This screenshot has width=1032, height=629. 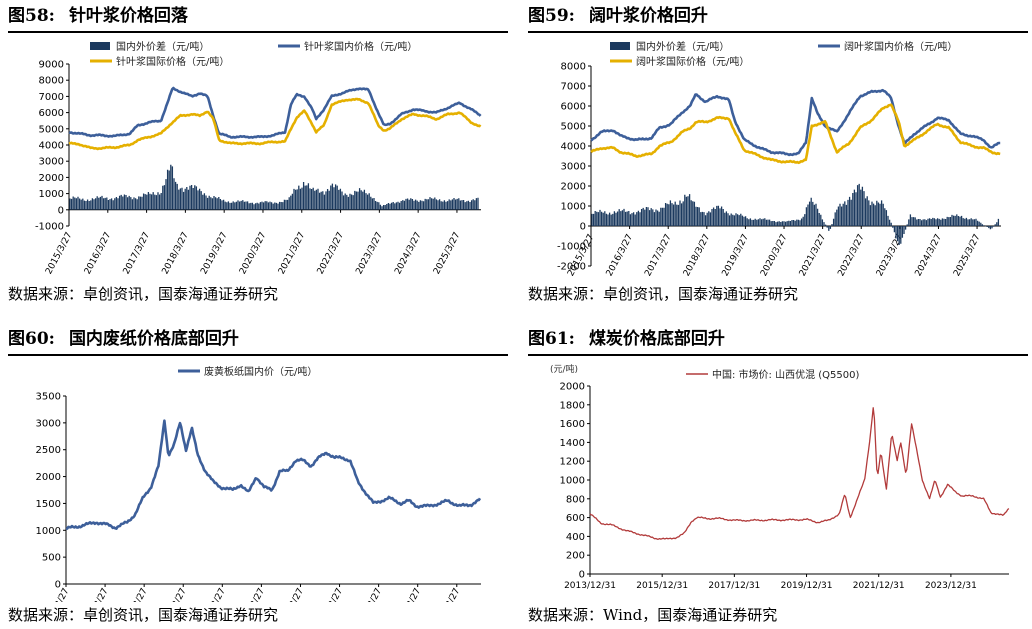 I want to click on y-tick-label: 500, so click(x=51, y=558).